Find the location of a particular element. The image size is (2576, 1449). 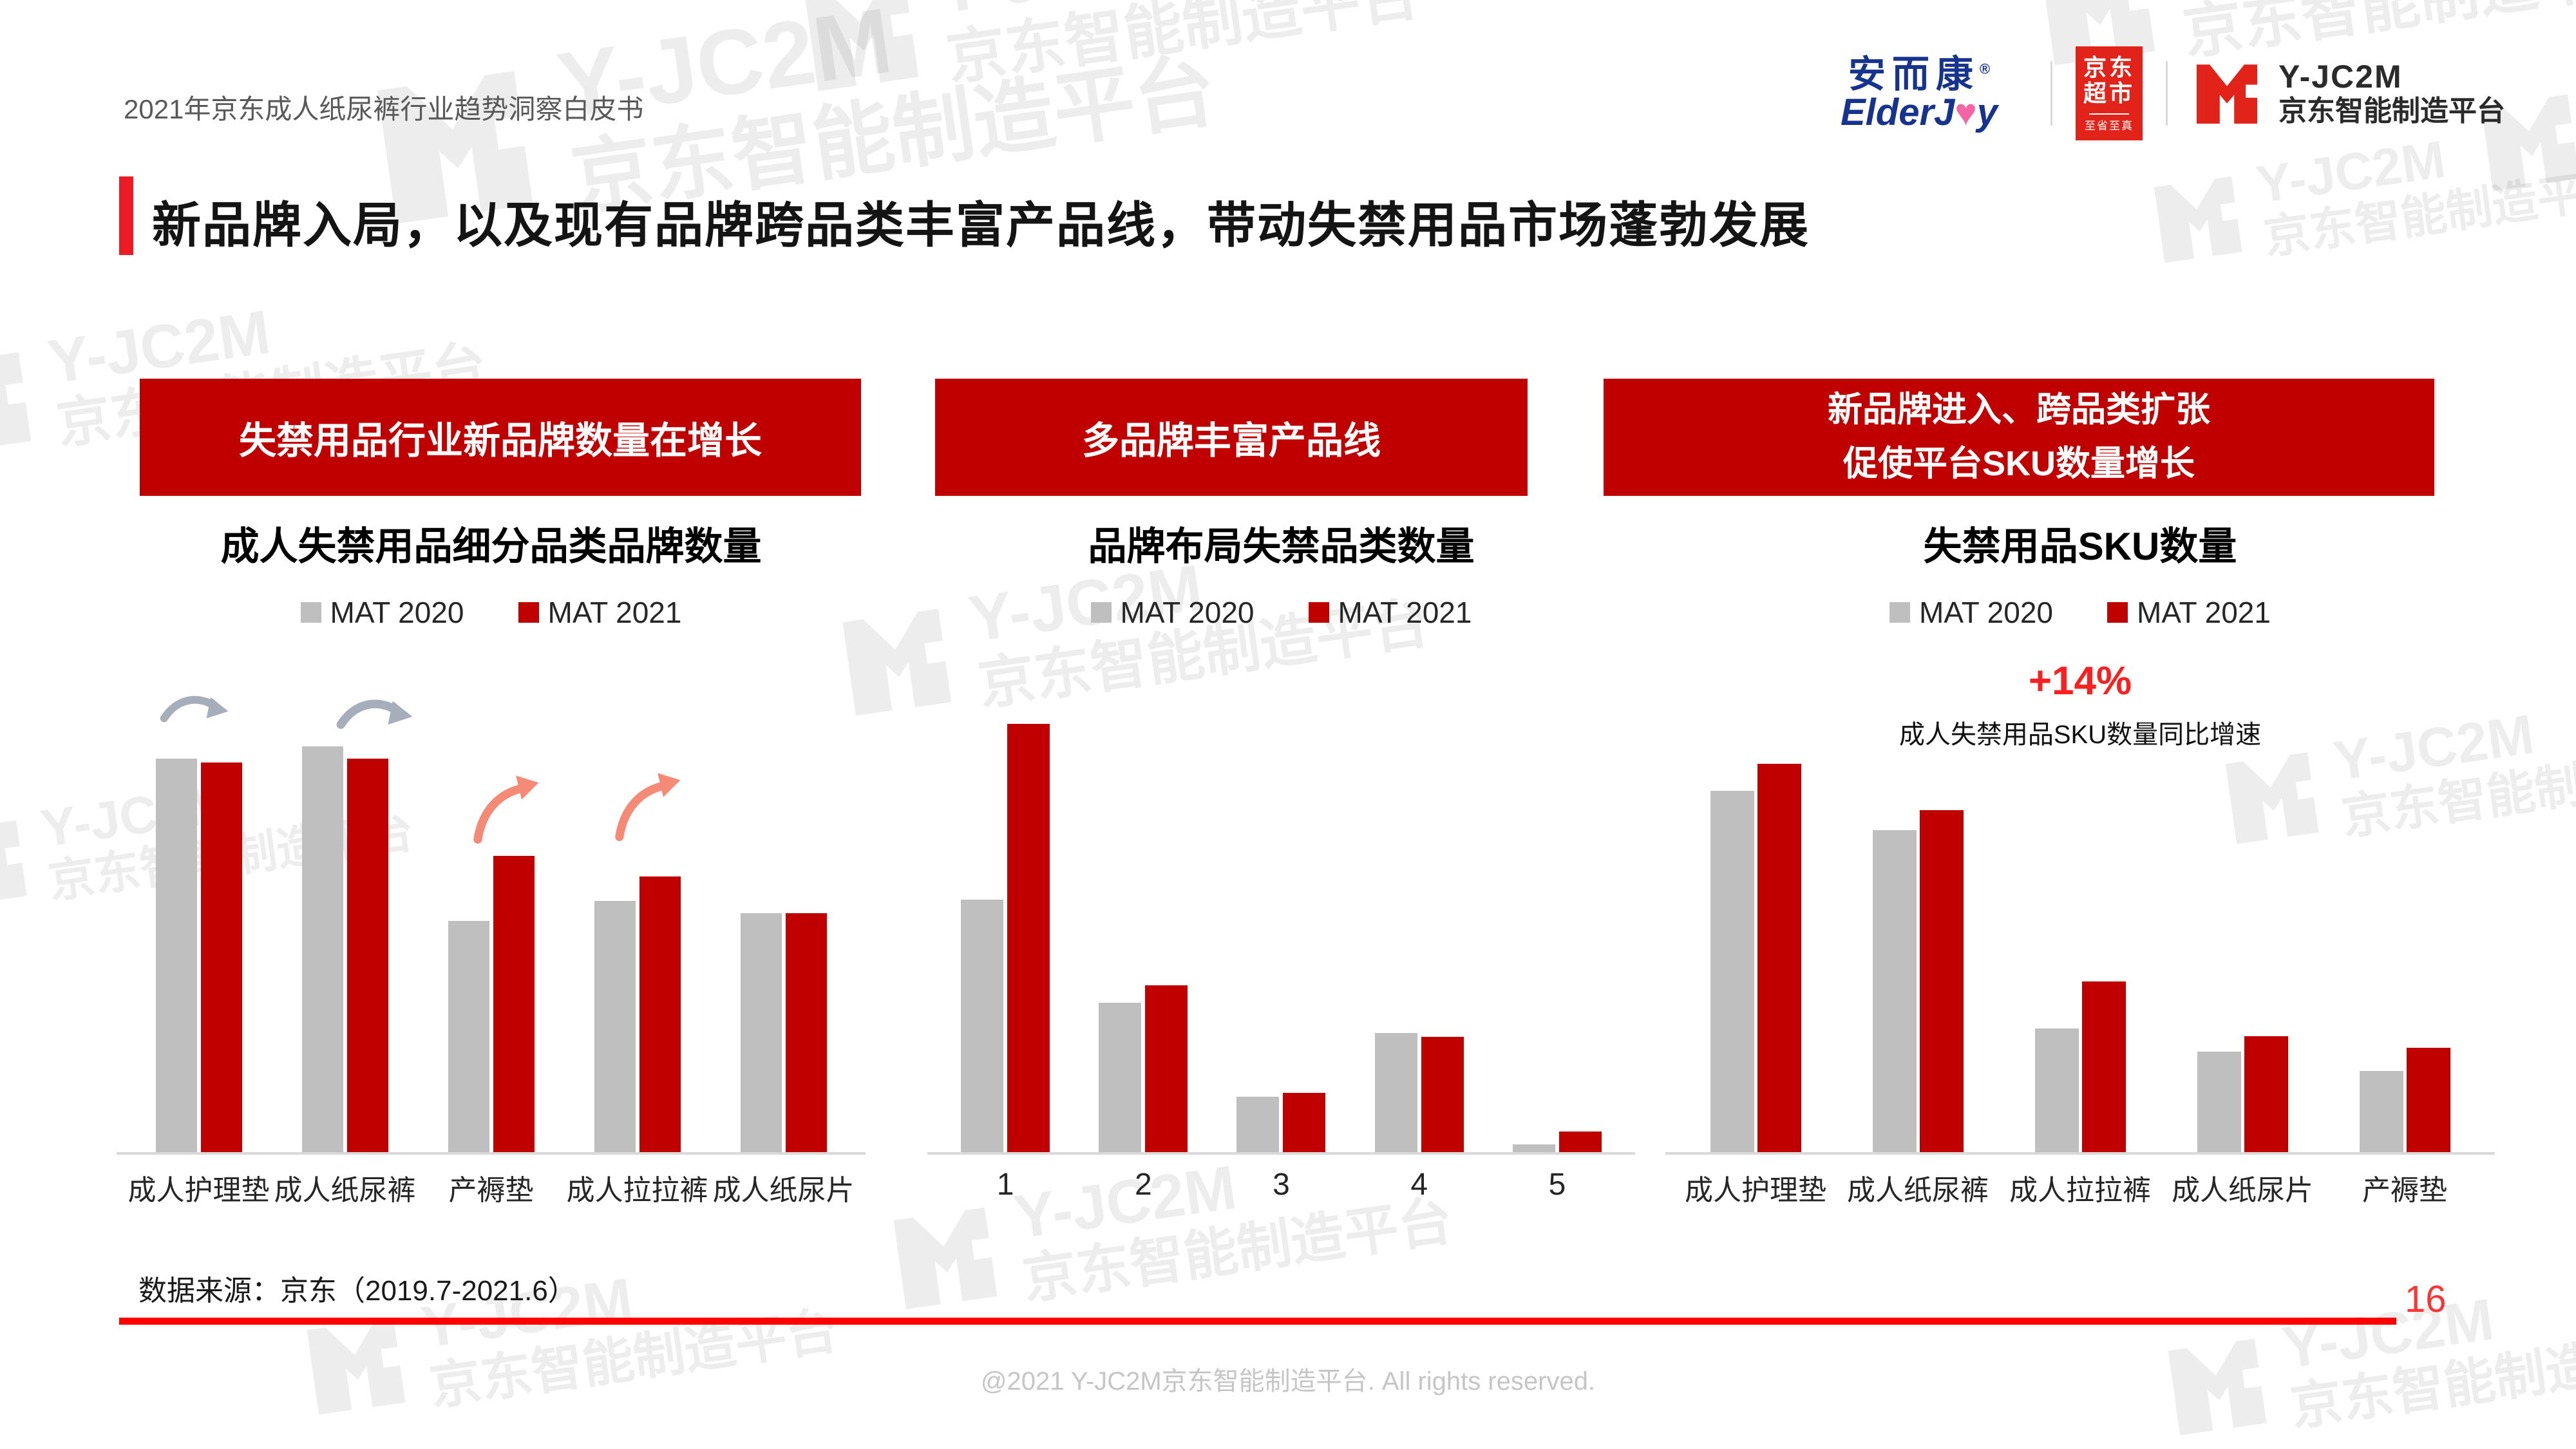

category-label-1: 1 is located at coordinates (1005, 1185).